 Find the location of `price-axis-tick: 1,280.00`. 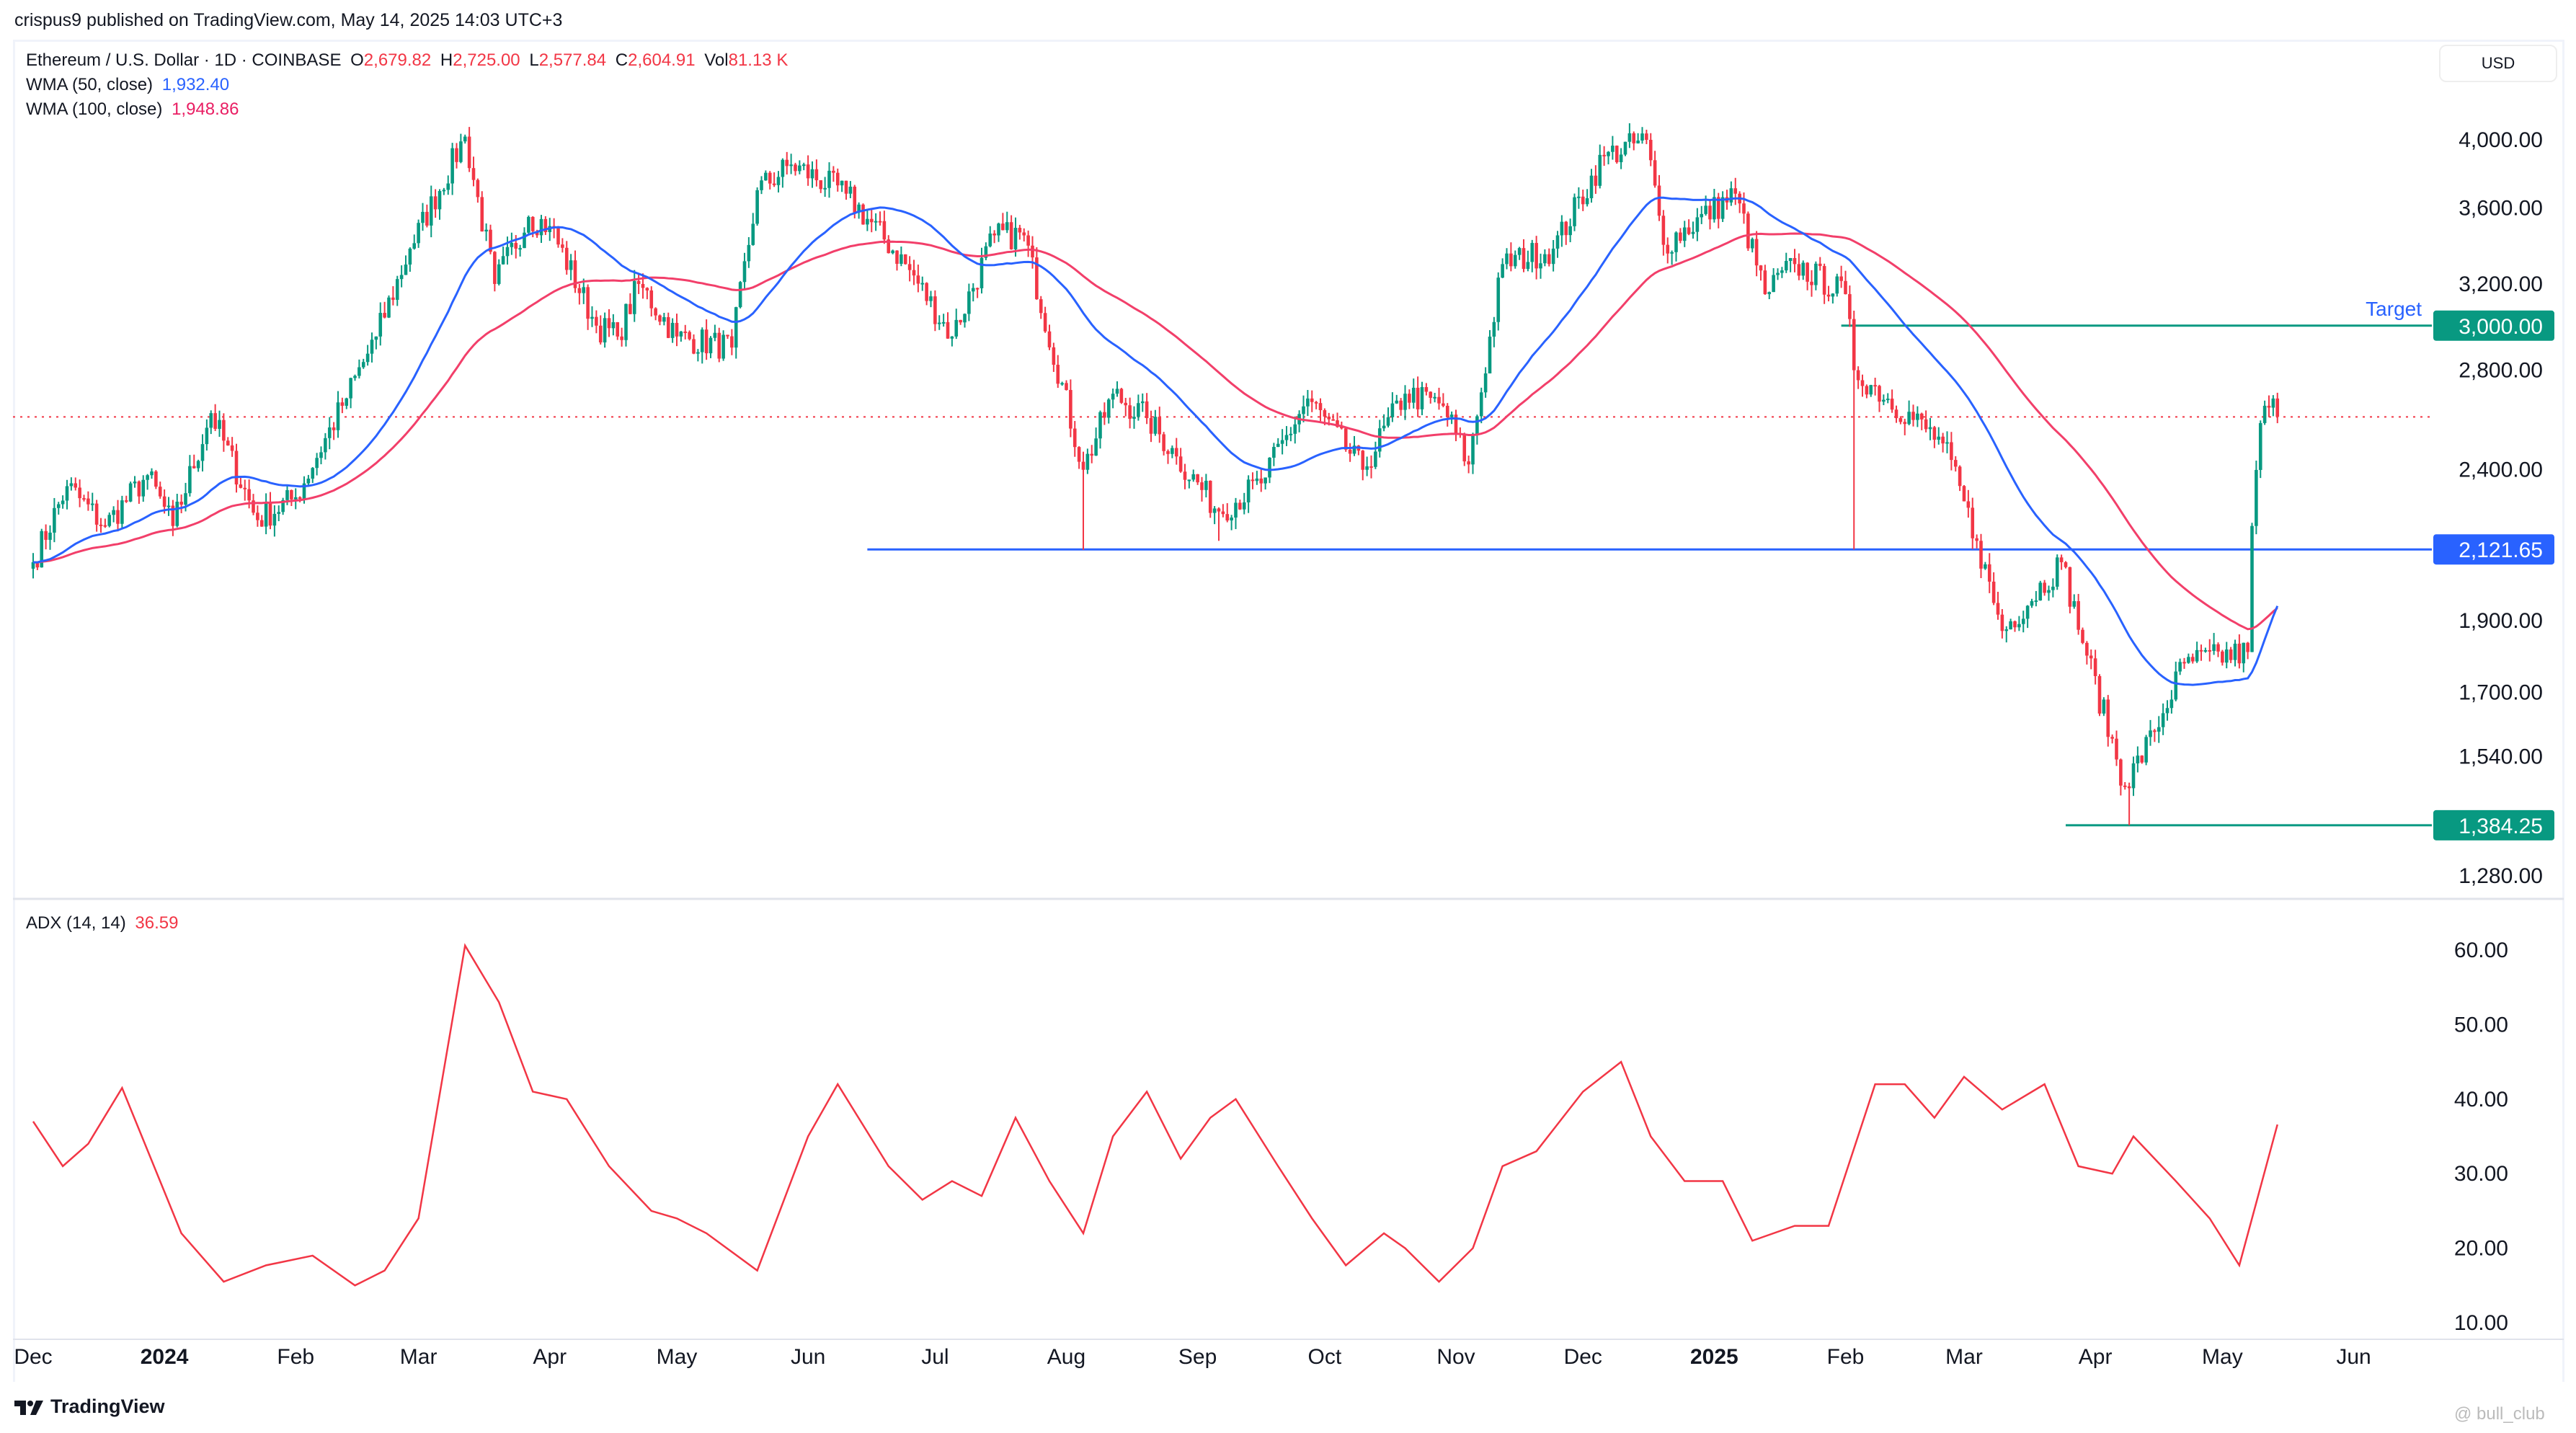

price-axis-tick: 1,280.00 is located at coordinates (2501, 876).